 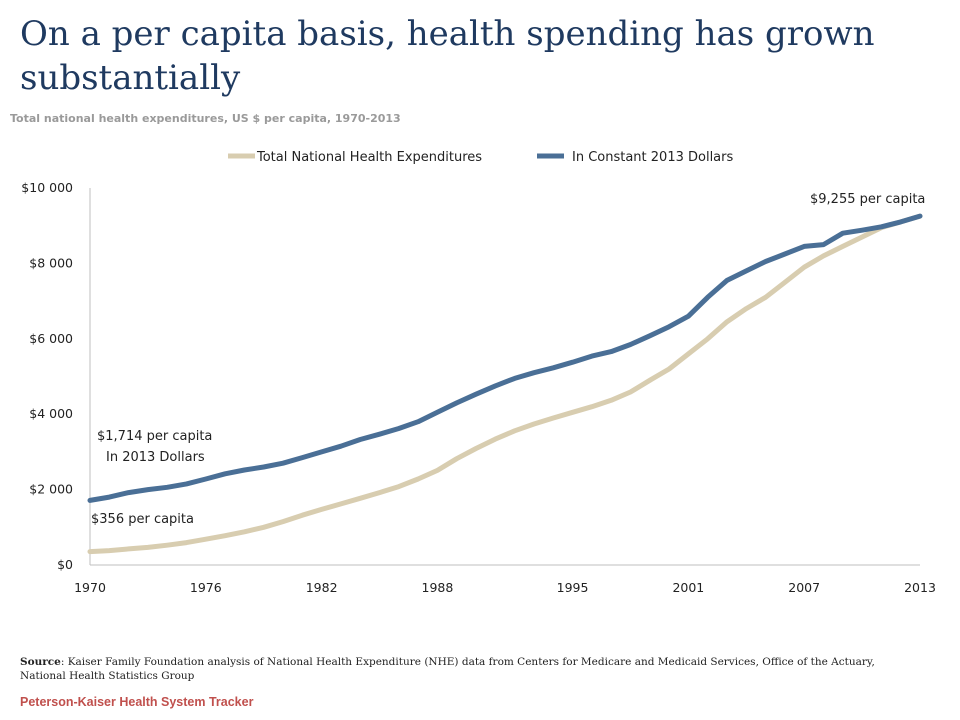 What do you see at coordinates (505, 587) in the screenshot?
I see `x-tick-labels: 1970 1976 1982 1988 1995 2001 2007 2013` at bounding box center [505, 587].